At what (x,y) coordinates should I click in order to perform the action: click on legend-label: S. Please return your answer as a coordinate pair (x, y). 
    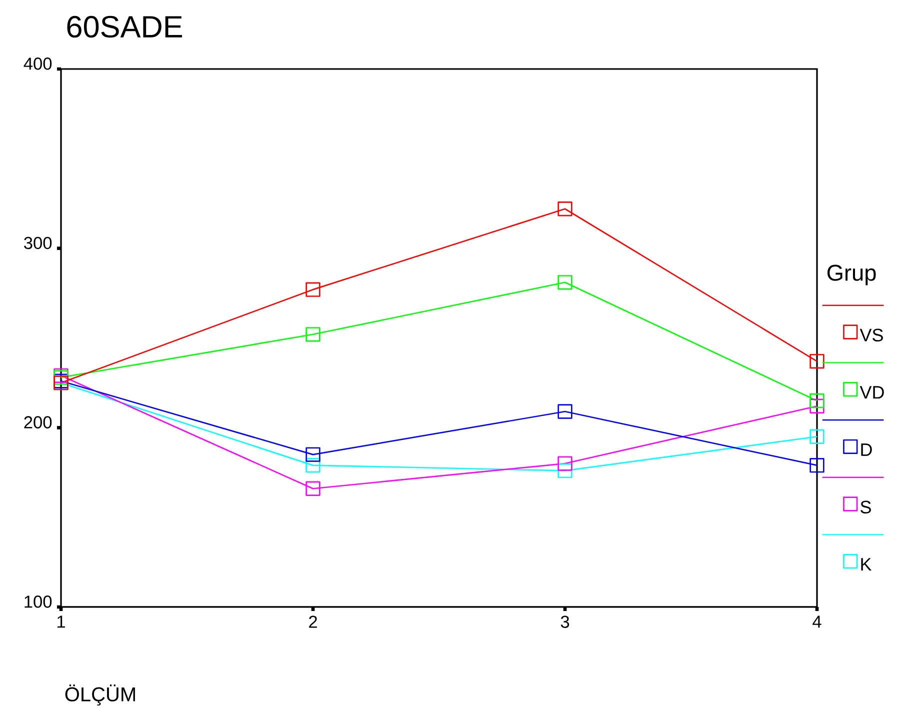
    Looking at the image, I should click on (865, 507).